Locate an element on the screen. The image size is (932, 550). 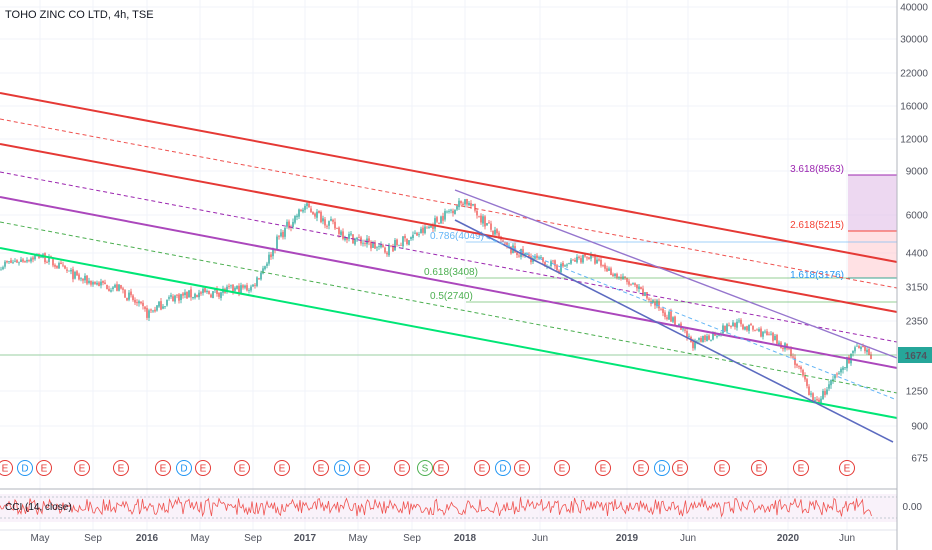
time-tick-label: Jun is located at coordinates (847, 538).